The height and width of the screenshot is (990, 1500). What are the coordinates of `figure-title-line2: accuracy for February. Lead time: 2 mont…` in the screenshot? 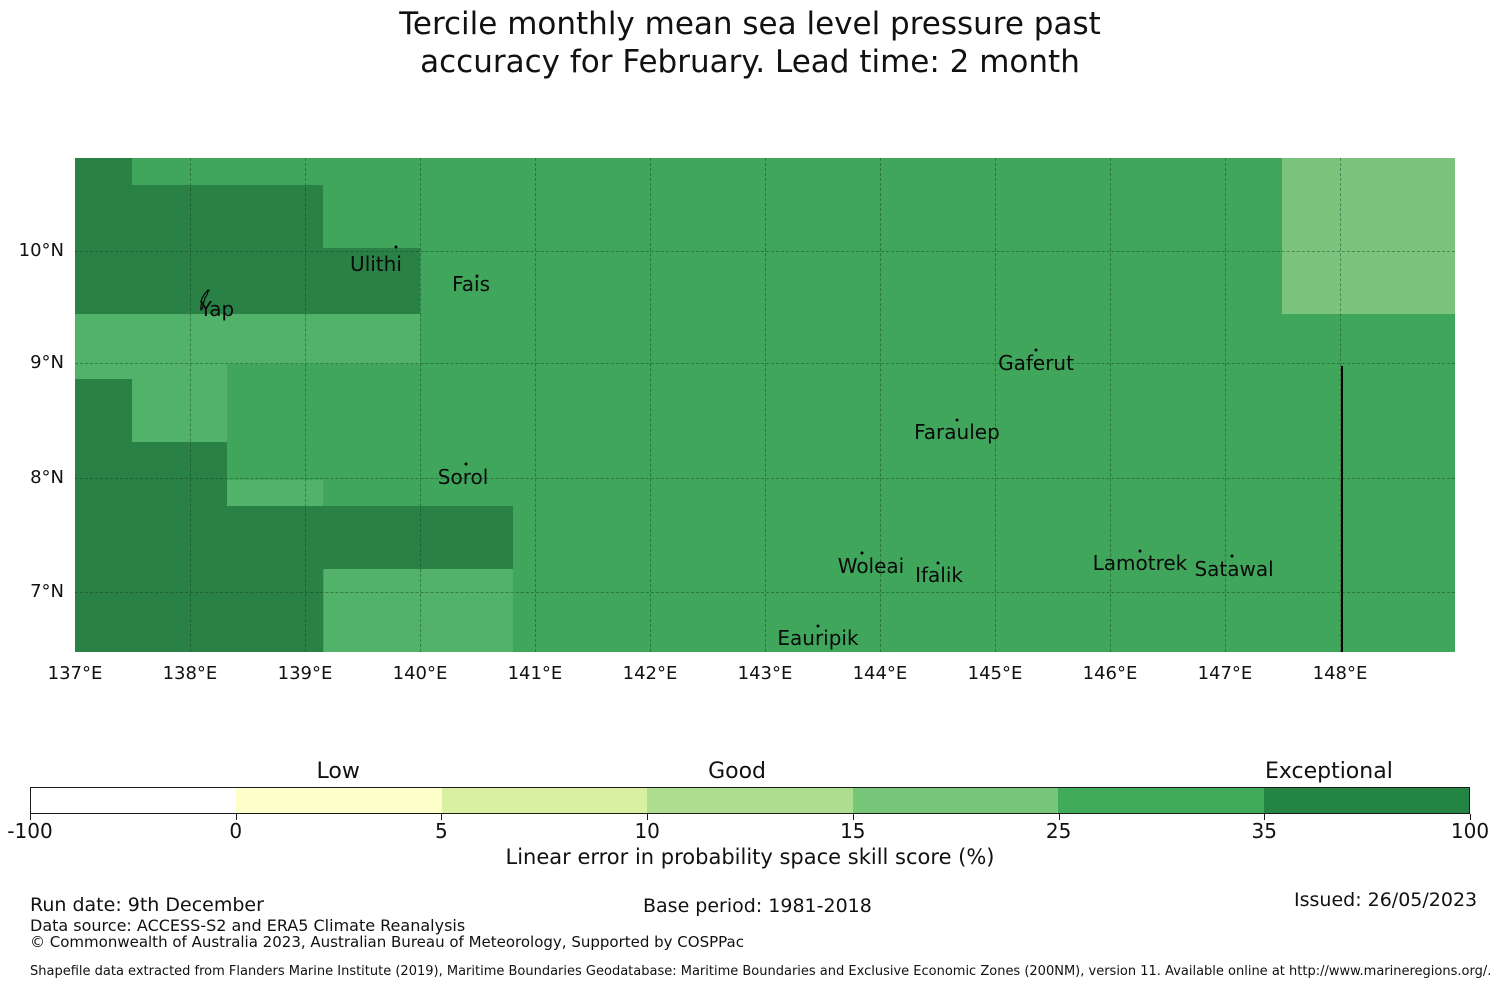 It's located at (750, 62).